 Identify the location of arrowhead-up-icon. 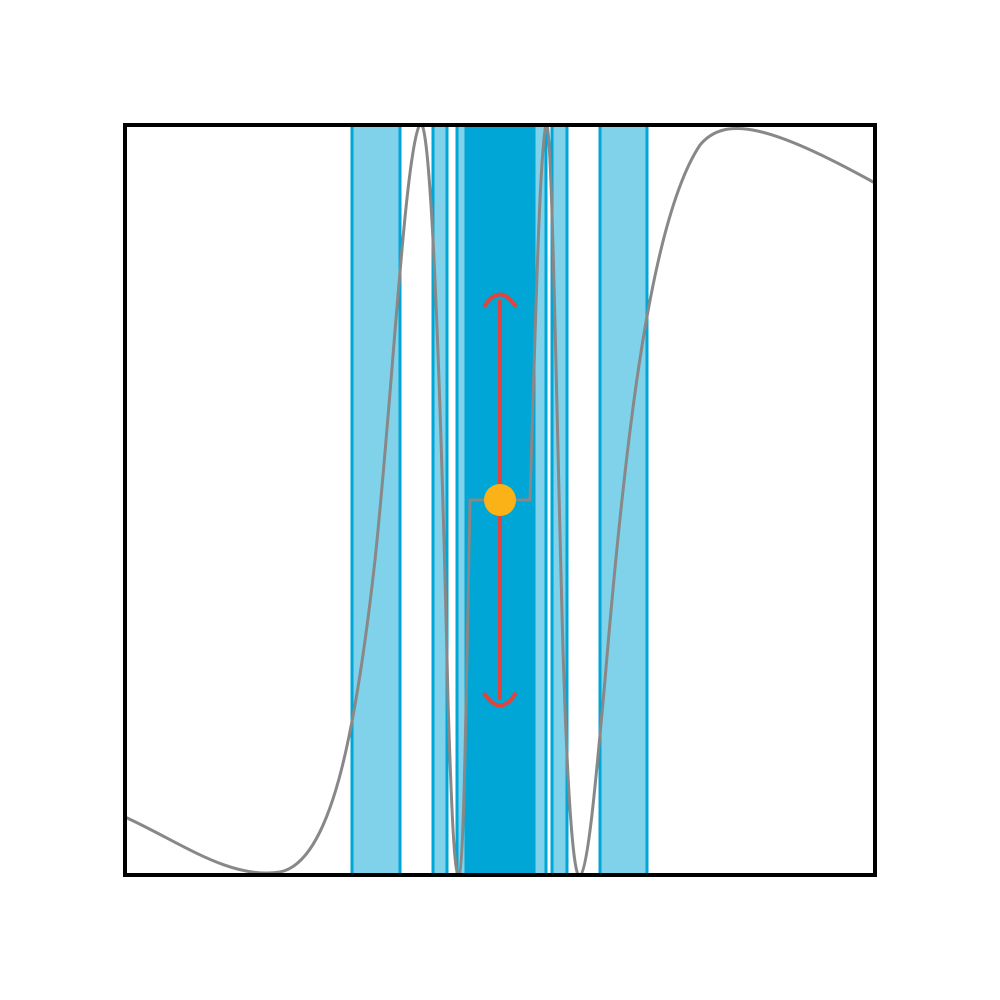
(500, 300).